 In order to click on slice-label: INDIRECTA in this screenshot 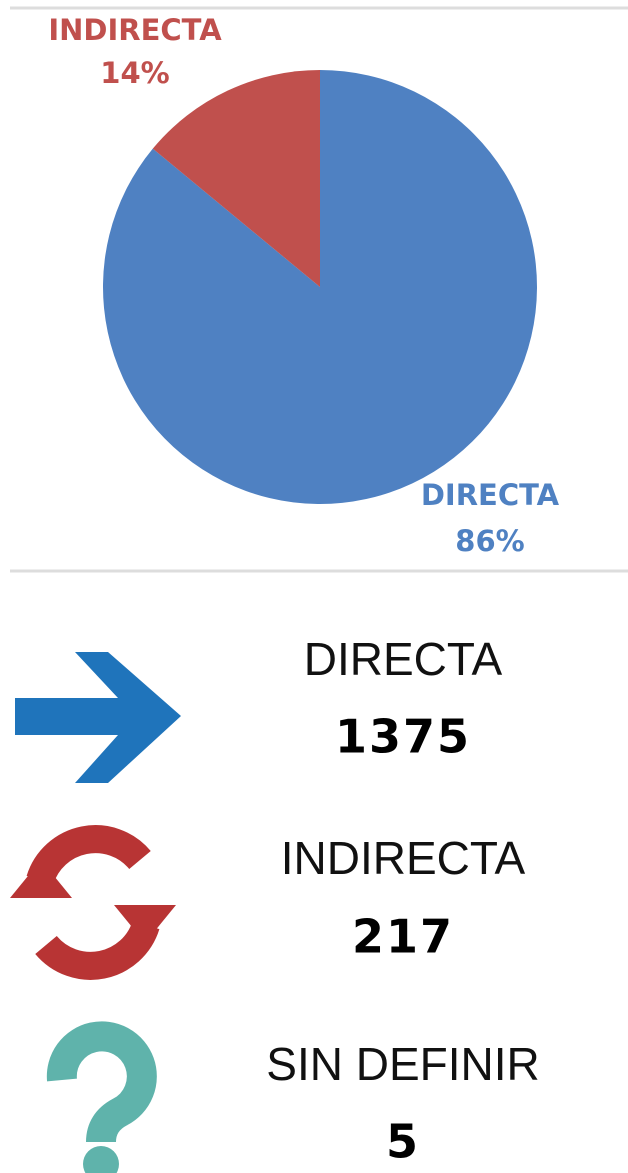, I will do `click(135, 30)`.